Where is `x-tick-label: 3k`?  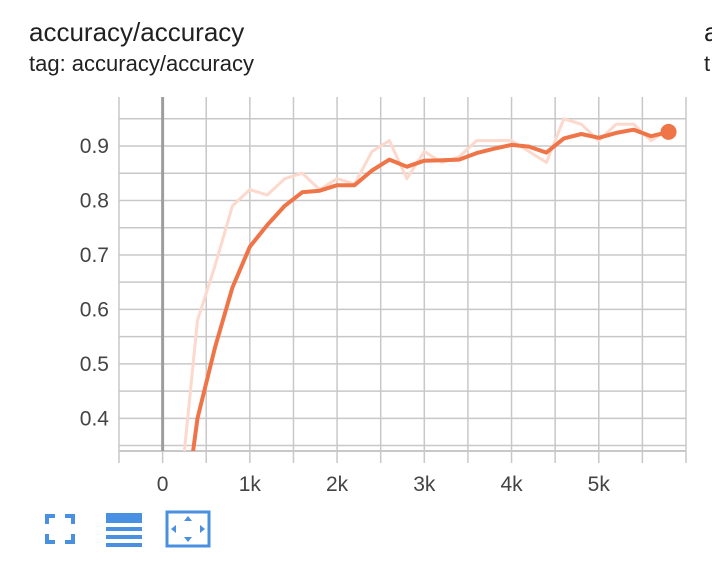 x-tick-label: 3k is located at coordinates (424, 484).